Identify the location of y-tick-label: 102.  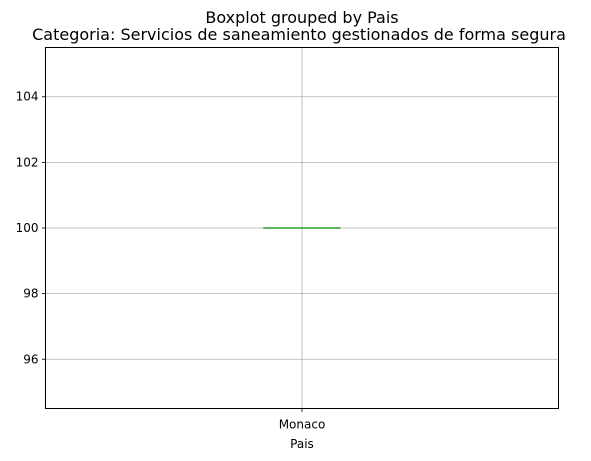
(27, 162).